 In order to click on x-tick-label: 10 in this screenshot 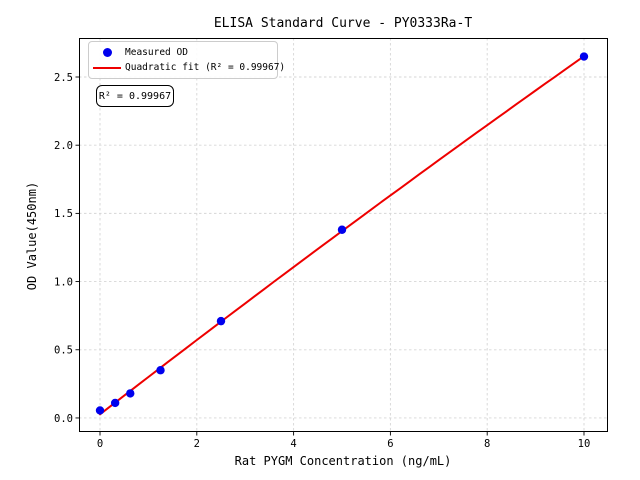, I will do `click(584, 444)`.